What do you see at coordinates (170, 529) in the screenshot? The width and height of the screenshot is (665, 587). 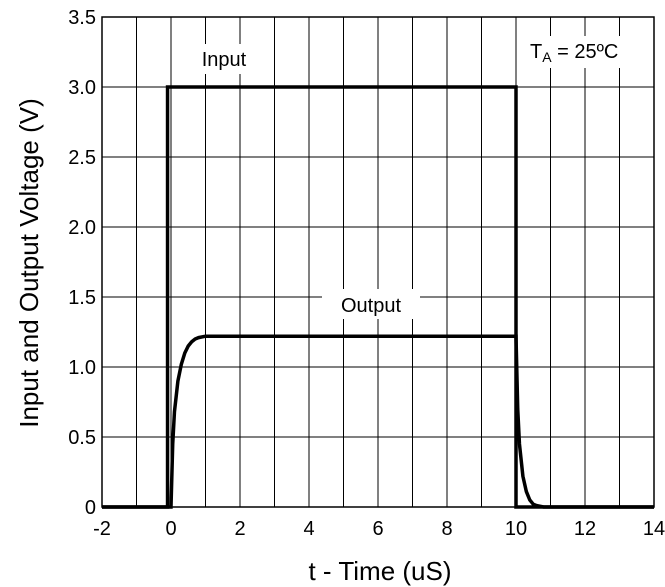 I see `x-tick-label: 0` at bounding box center [170, 529].